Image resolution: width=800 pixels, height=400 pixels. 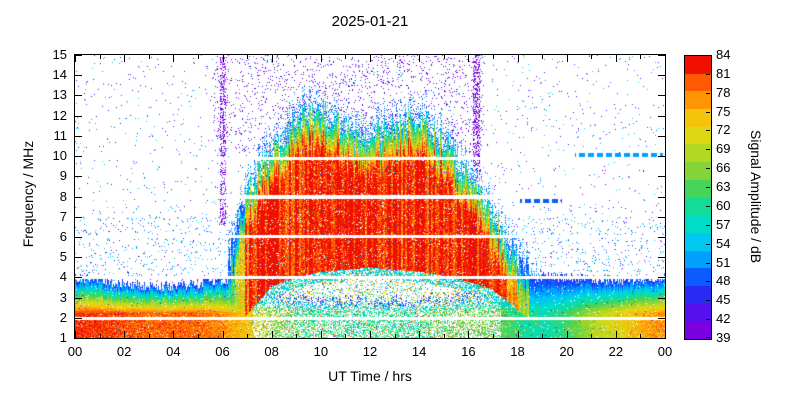 What do you see at coordinates (723, 168) in the screenshot?
I see `colorbar-tick-label: 66` at bounding box center [723, 168].